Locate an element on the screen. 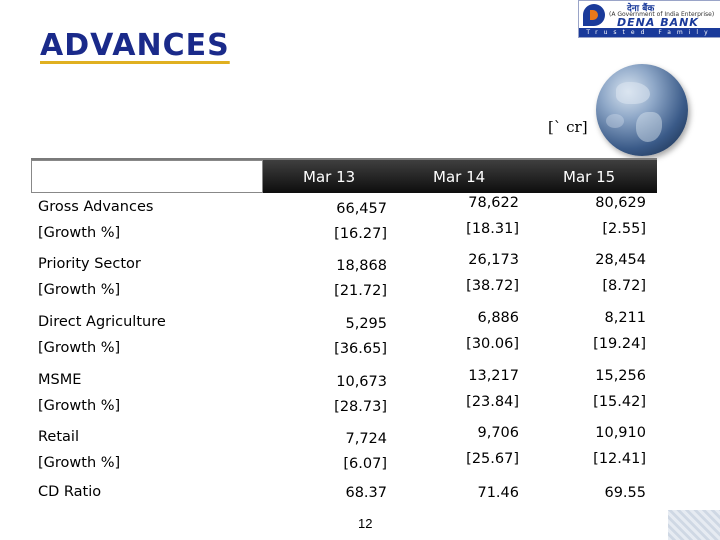 This screenshot has height=540, width=720. cell-value: 71.46 is located at coordinates (498, 493).